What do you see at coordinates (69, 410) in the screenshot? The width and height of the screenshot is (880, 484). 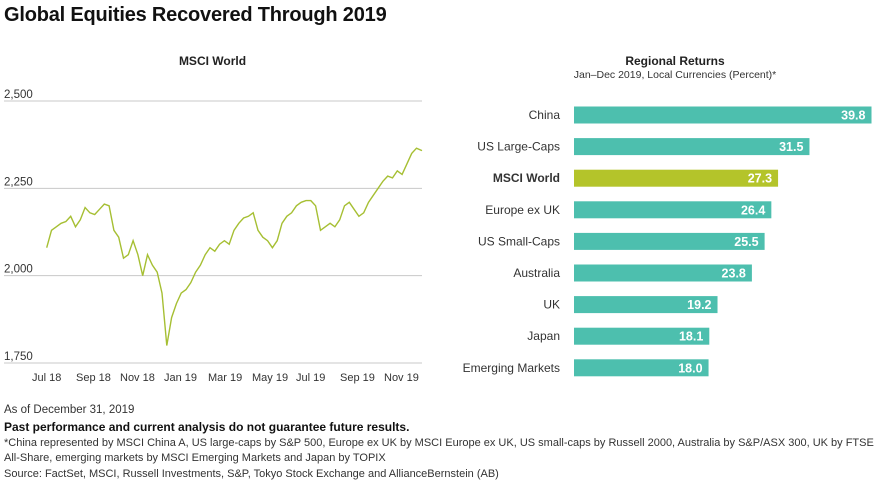 I see `as-of-date: As of December 31, 2019` at bounding box center [69, 410].